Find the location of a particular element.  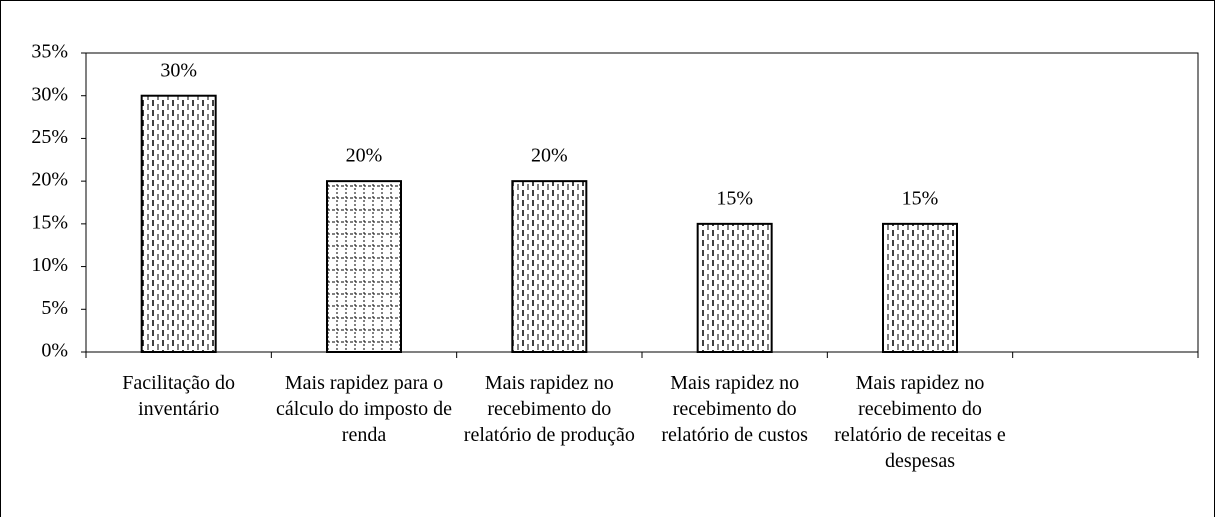

y-tick-label: 10% is located at coordinates (49, 265).